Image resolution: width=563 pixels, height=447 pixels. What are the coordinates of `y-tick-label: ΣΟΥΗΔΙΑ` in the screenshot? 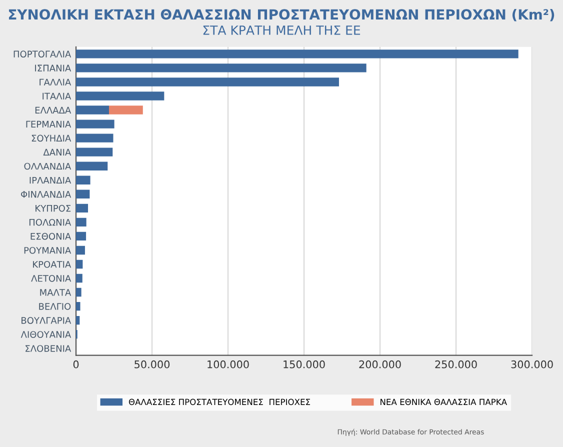 It's located at (52, 138).